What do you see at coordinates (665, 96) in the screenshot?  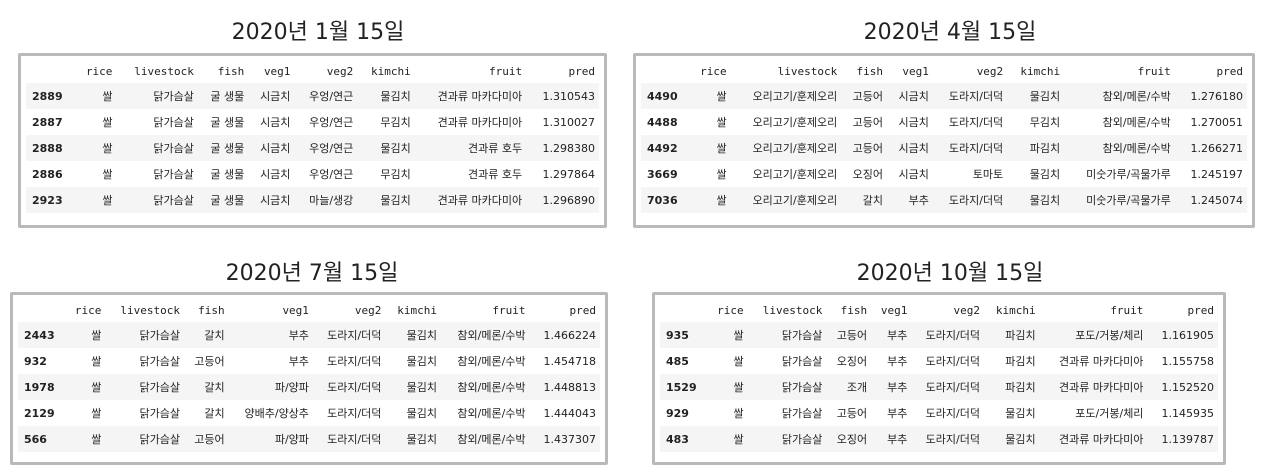 I see `row-index: 4490` at bounding box center [665, 96].